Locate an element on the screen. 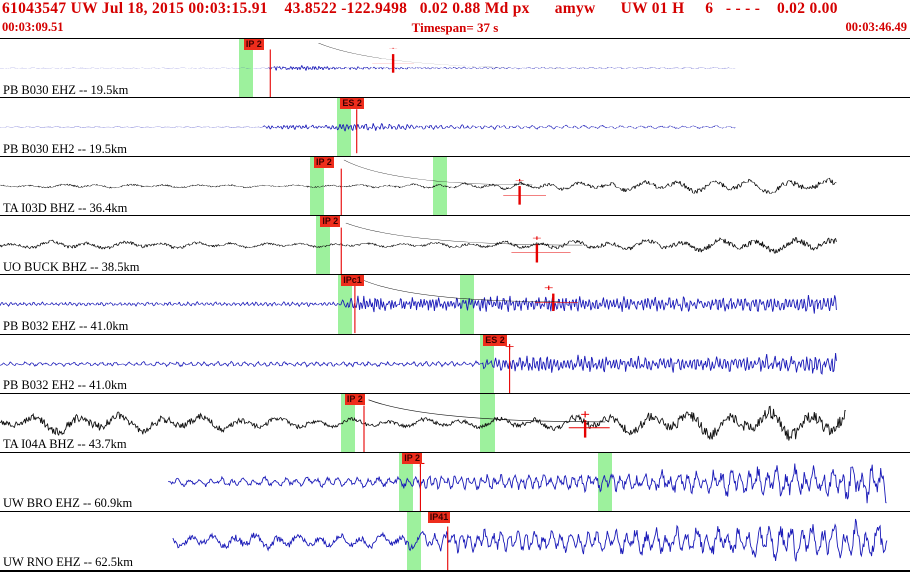 This screenshot has height=580, width=910. trace-label: PB B030 EHZ -- 19.5km is located at coordinates (66, 89).